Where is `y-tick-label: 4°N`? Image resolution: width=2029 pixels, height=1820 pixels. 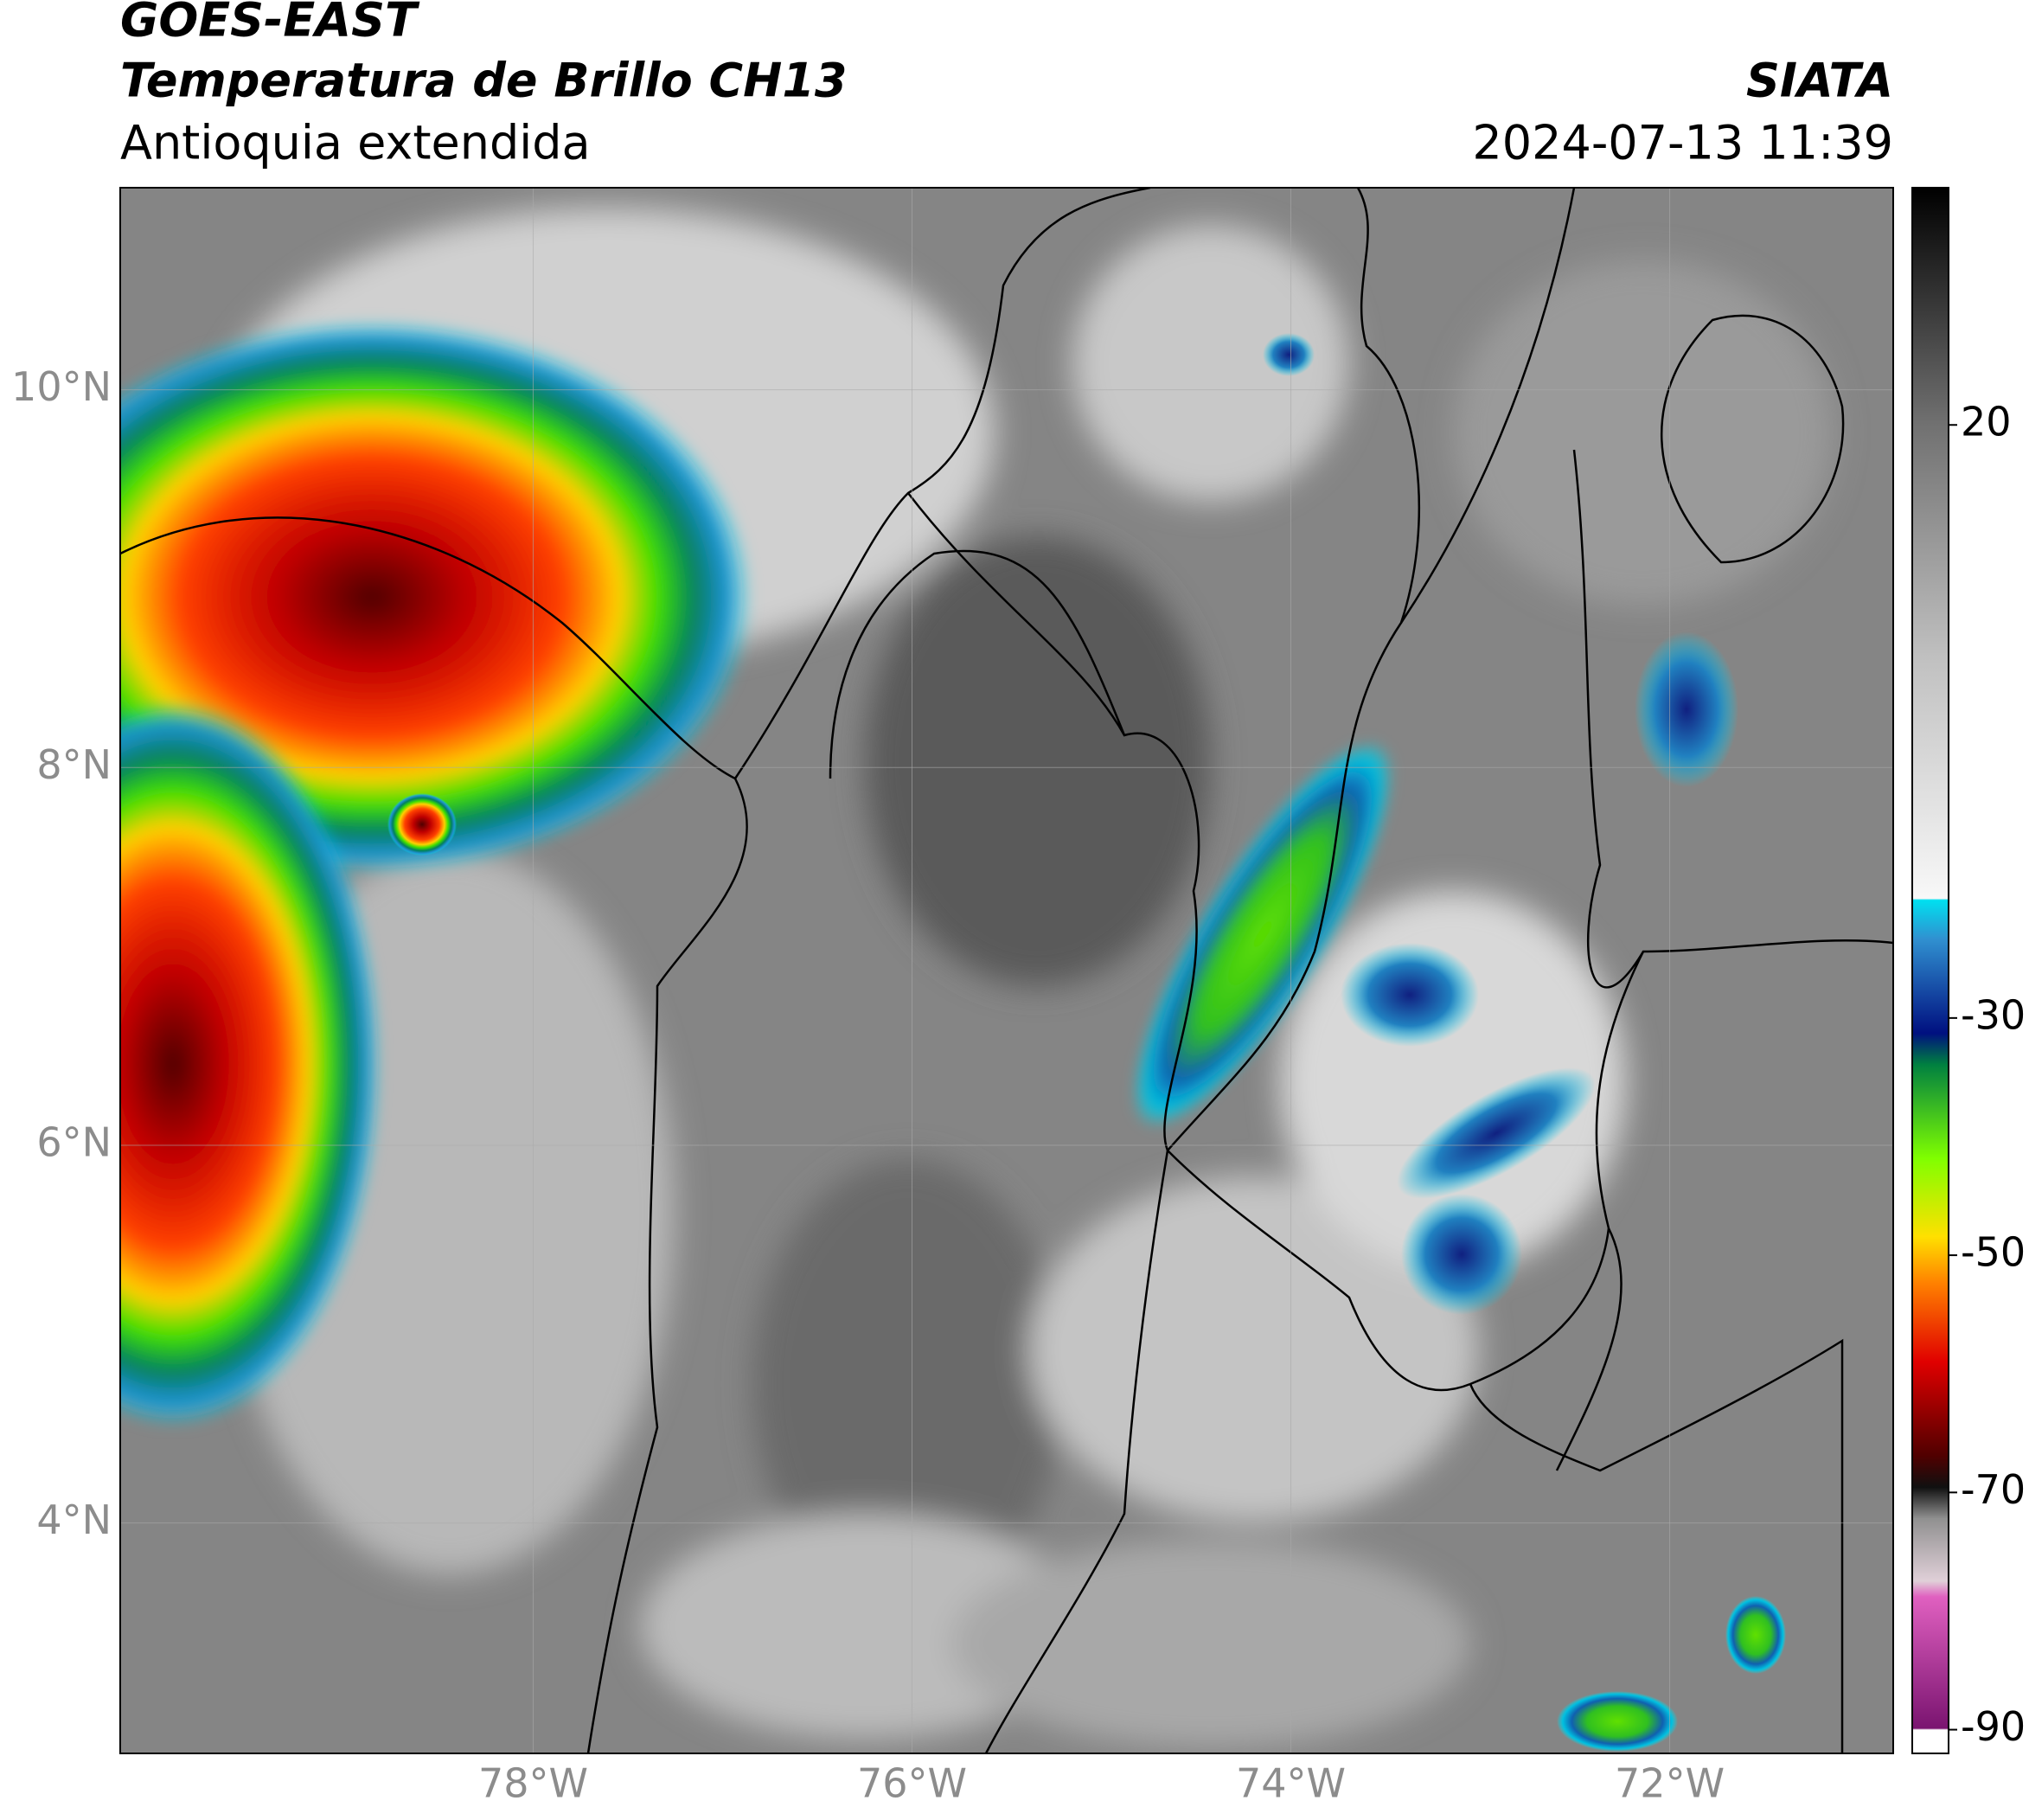 y-tick-label: 4°N is located at coordinates (74, 1519).